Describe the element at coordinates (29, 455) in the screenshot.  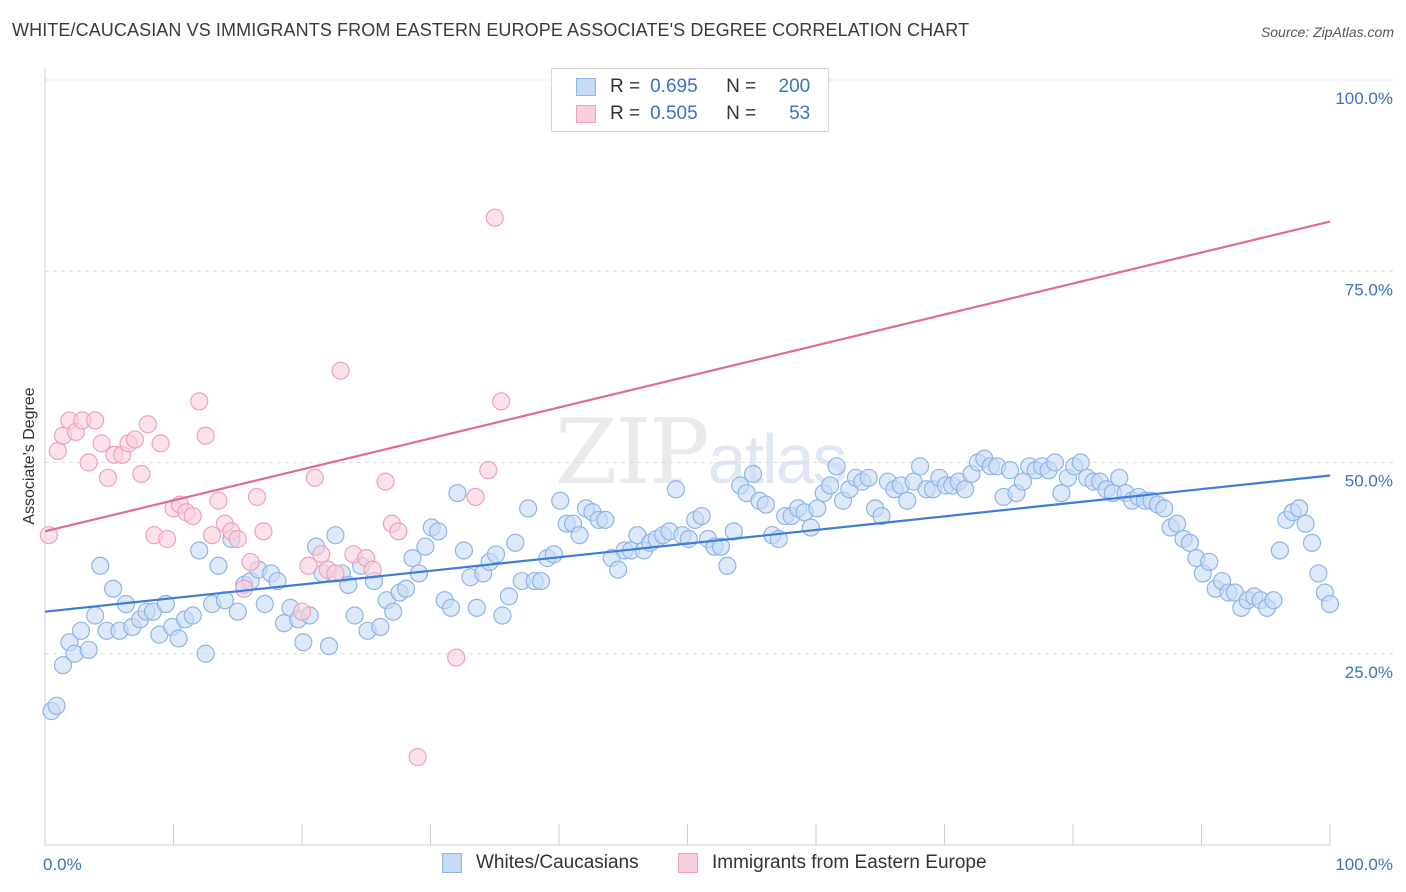
I see `y-axis-title: Associate's Degree` at that location.